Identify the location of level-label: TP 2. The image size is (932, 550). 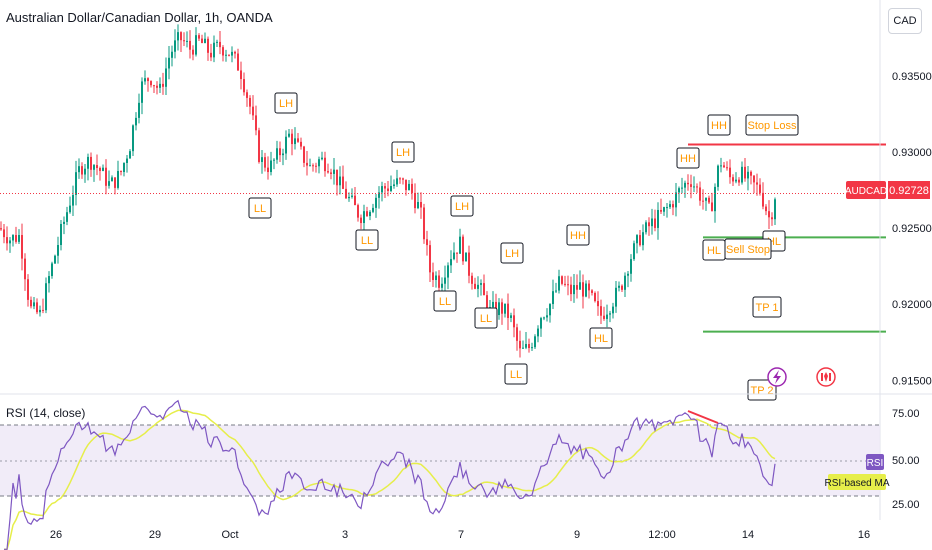
(761, 391).